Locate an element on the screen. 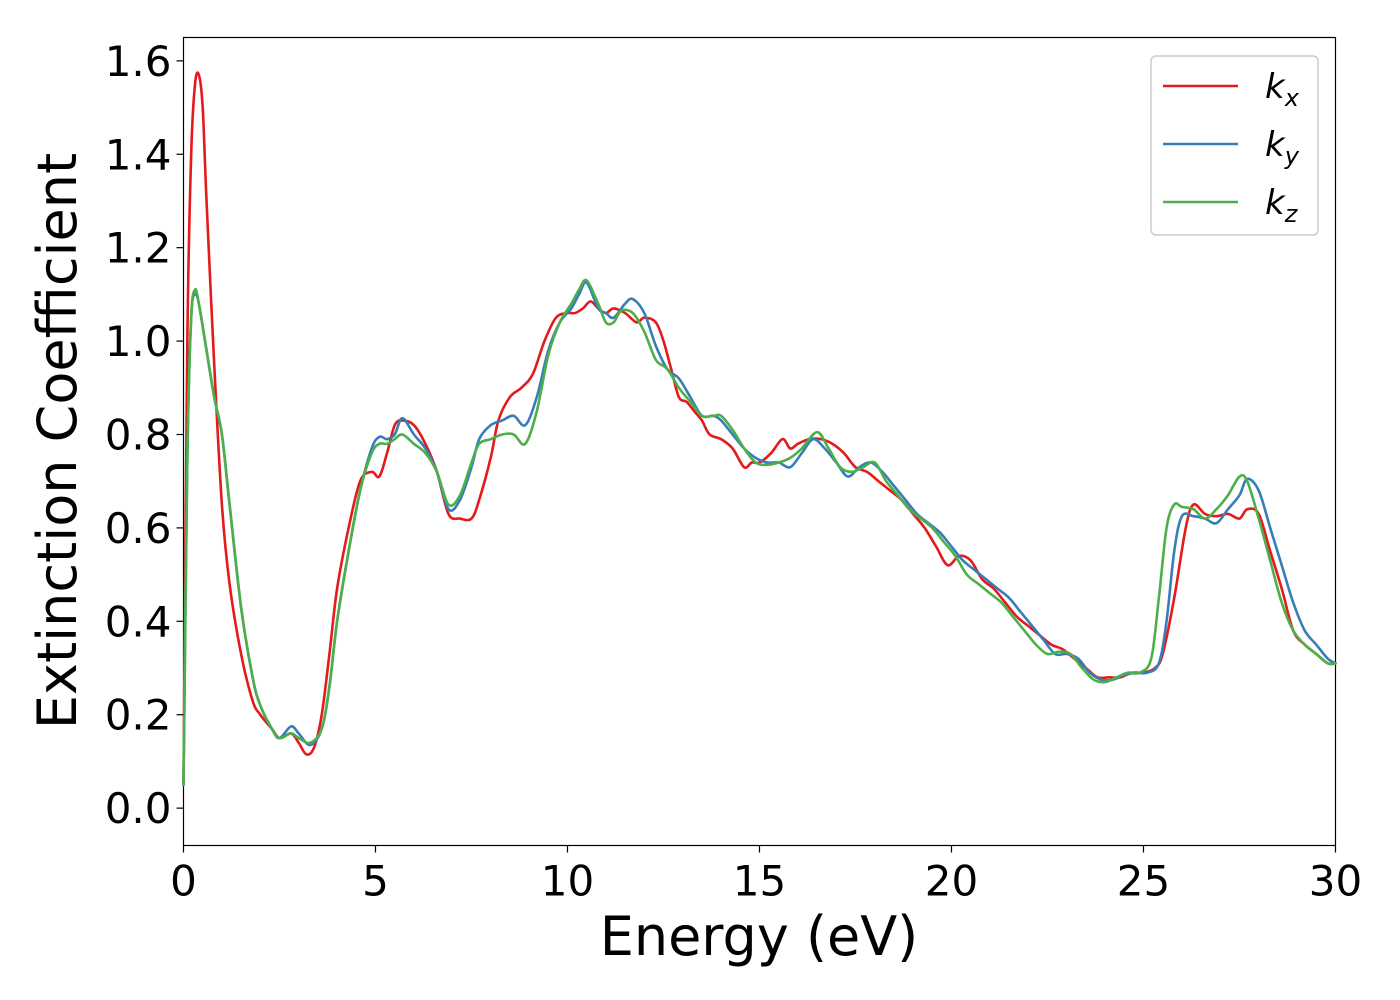  y-tick-label: 0.2 is located at coordinates (138, 715).